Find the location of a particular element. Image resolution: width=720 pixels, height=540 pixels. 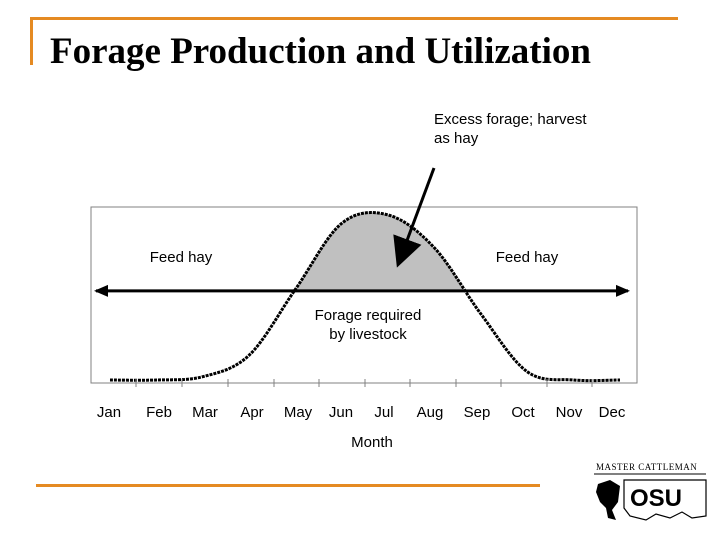

required-line-left-arrow is located at coordinates (101, 290).